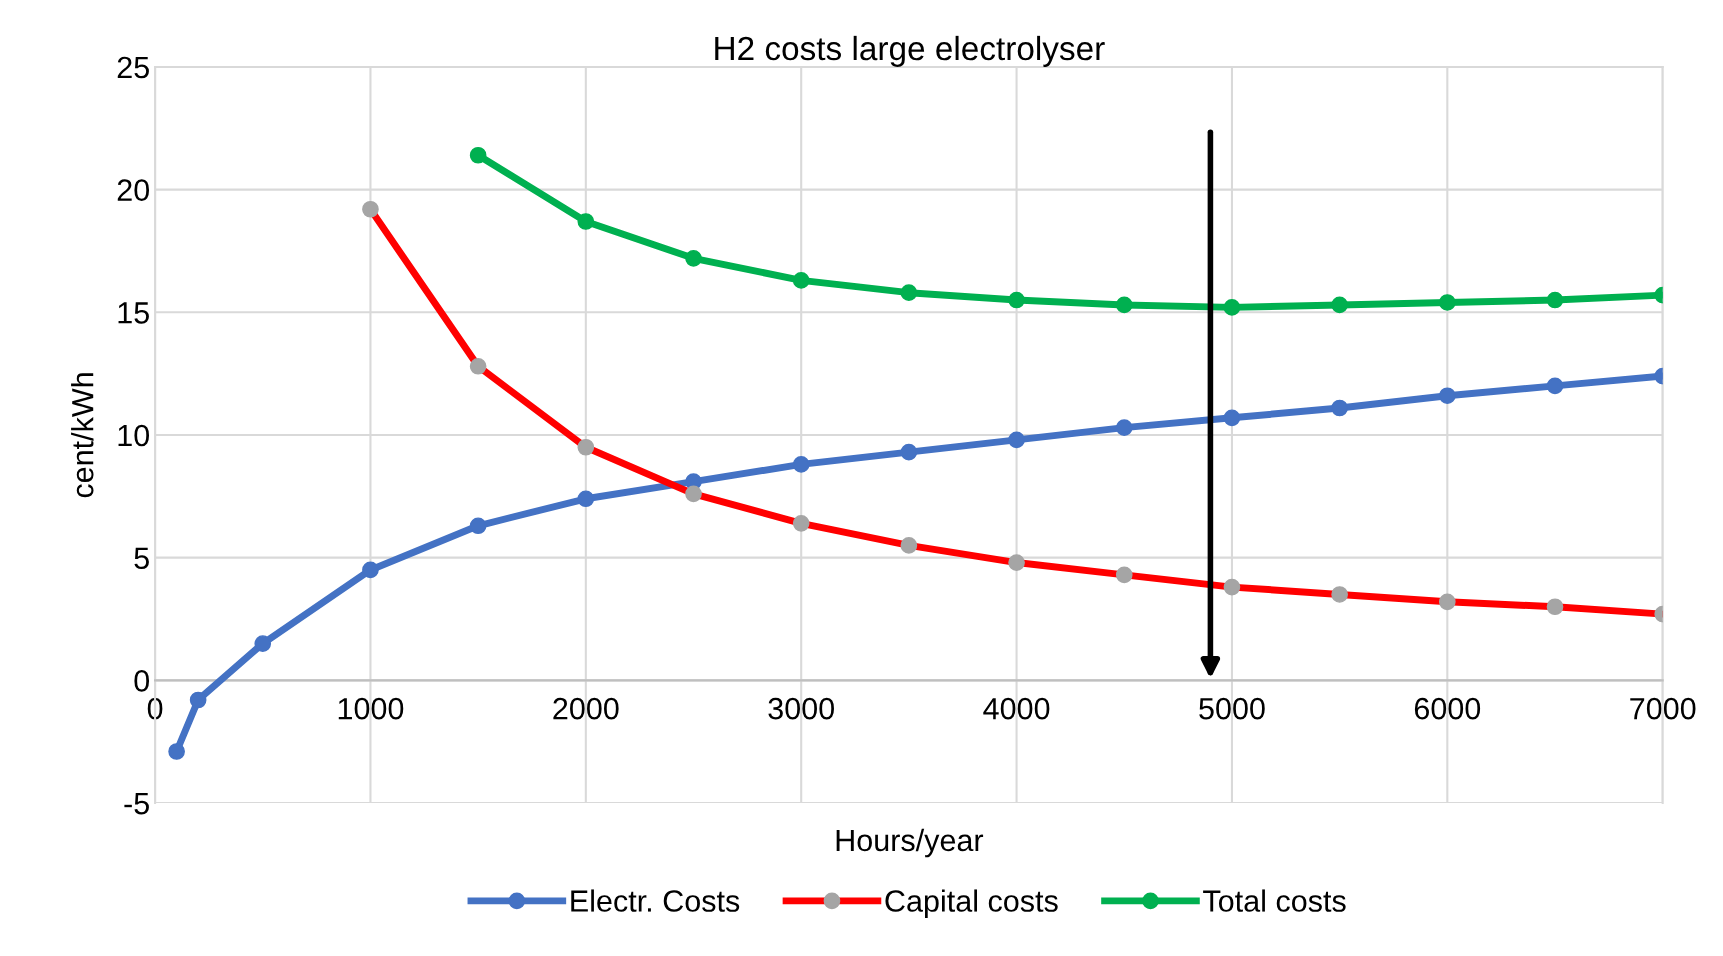  Describe the element at coordinates (801, 708) in the screenshot. I see `x-tick-label: 3000` at that location.